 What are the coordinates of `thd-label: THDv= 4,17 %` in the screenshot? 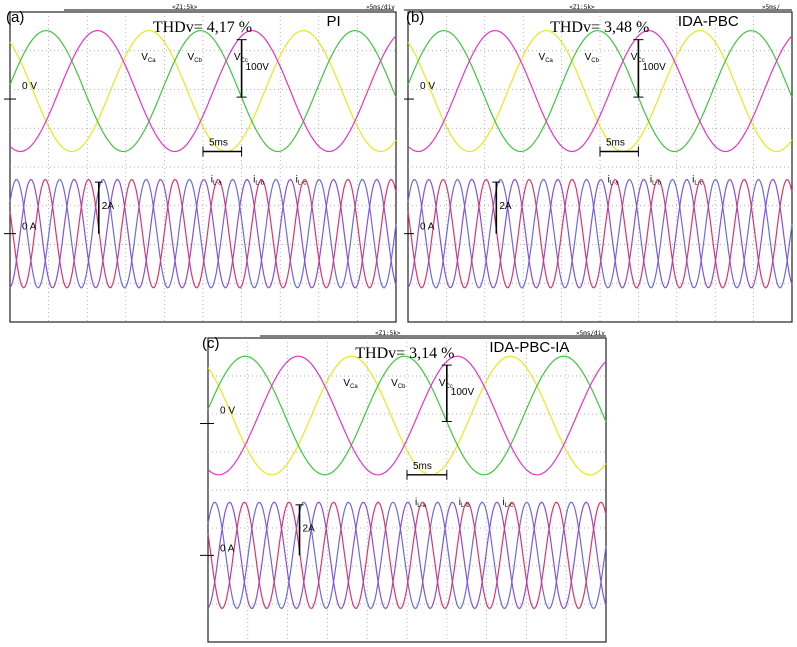 It's located at (202, 27).